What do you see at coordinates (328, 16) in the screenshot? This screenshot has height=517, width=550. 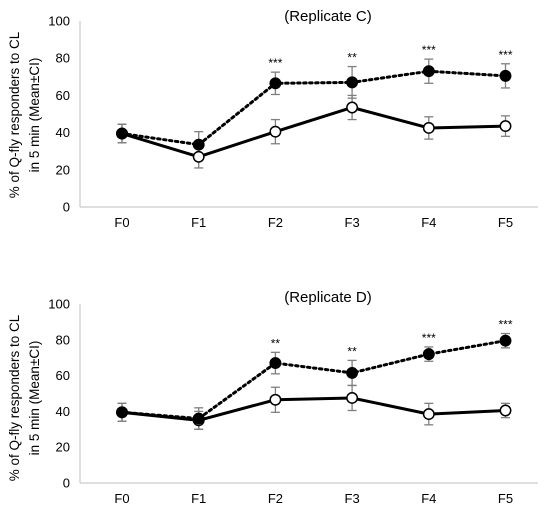 I see `chart-title: (Replicate C)` at bounding box center [328, 16].